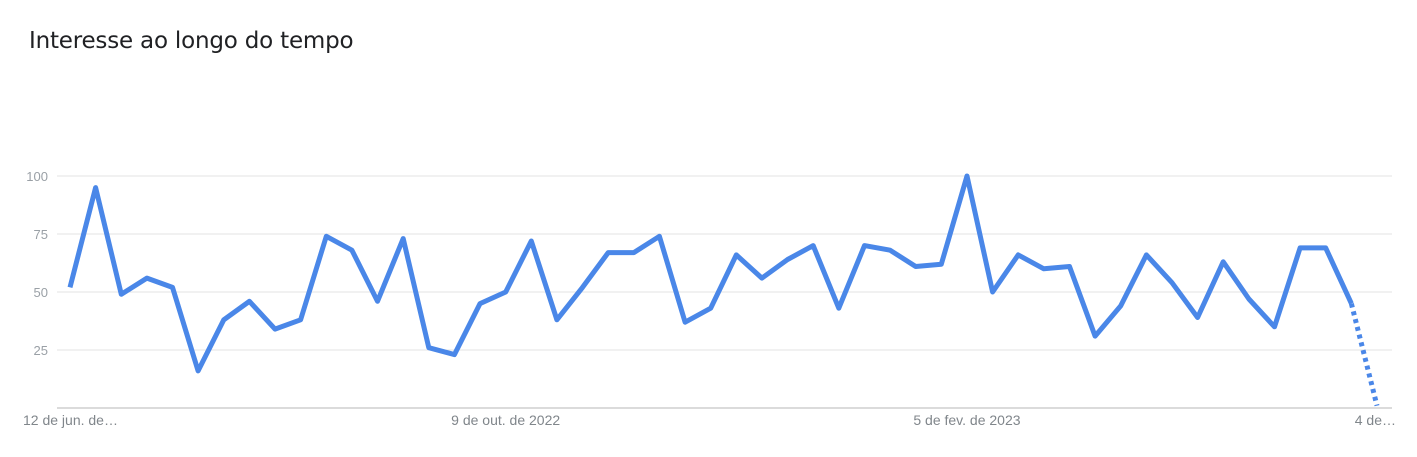 The width and height of the screenshot is (1417, 457). Describe the element at coordinates (505, 420) in the screenshot. I see `x-tick-label-1: 9 de out. de 2022` at that location.